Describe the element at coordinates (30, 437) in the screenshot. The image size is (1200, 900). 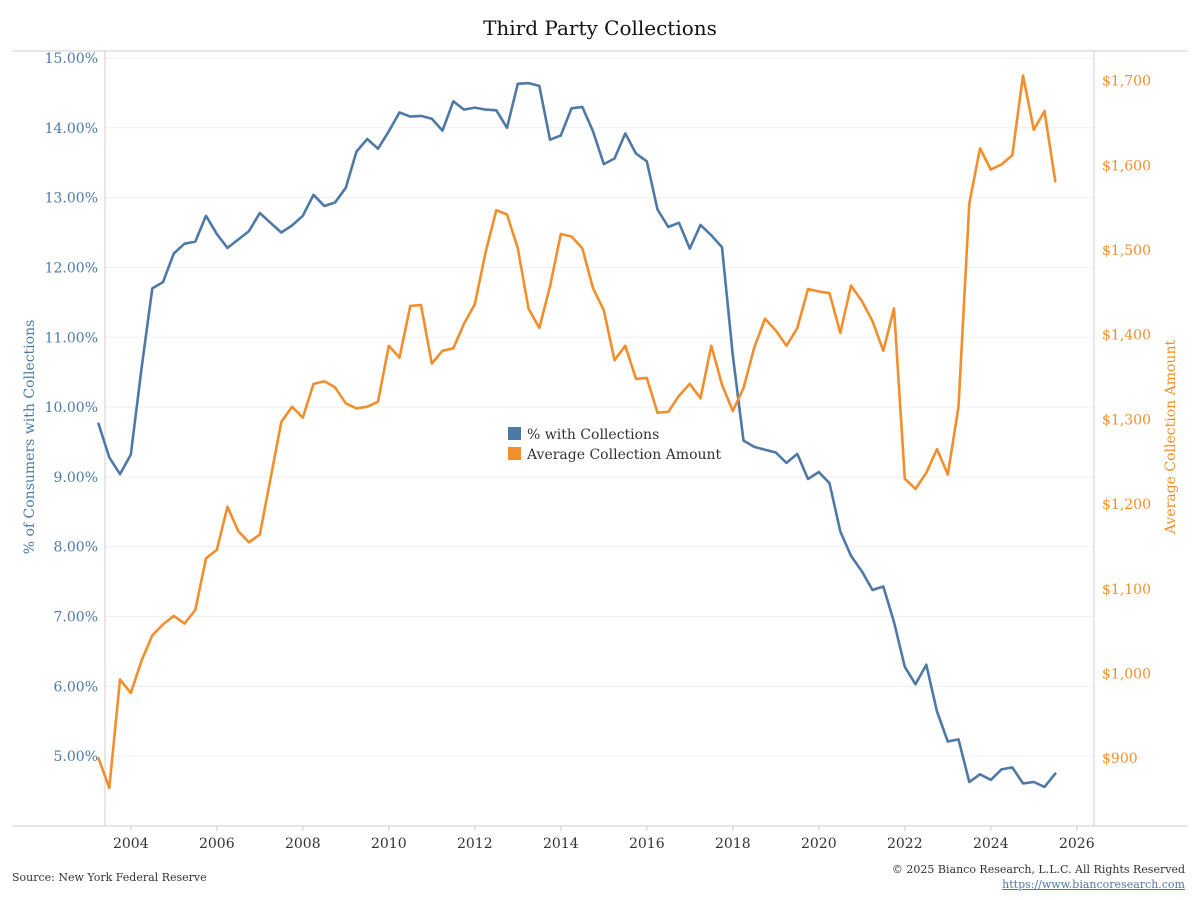
I see `left-axis-title: % of Consumers with Collections` at that location.